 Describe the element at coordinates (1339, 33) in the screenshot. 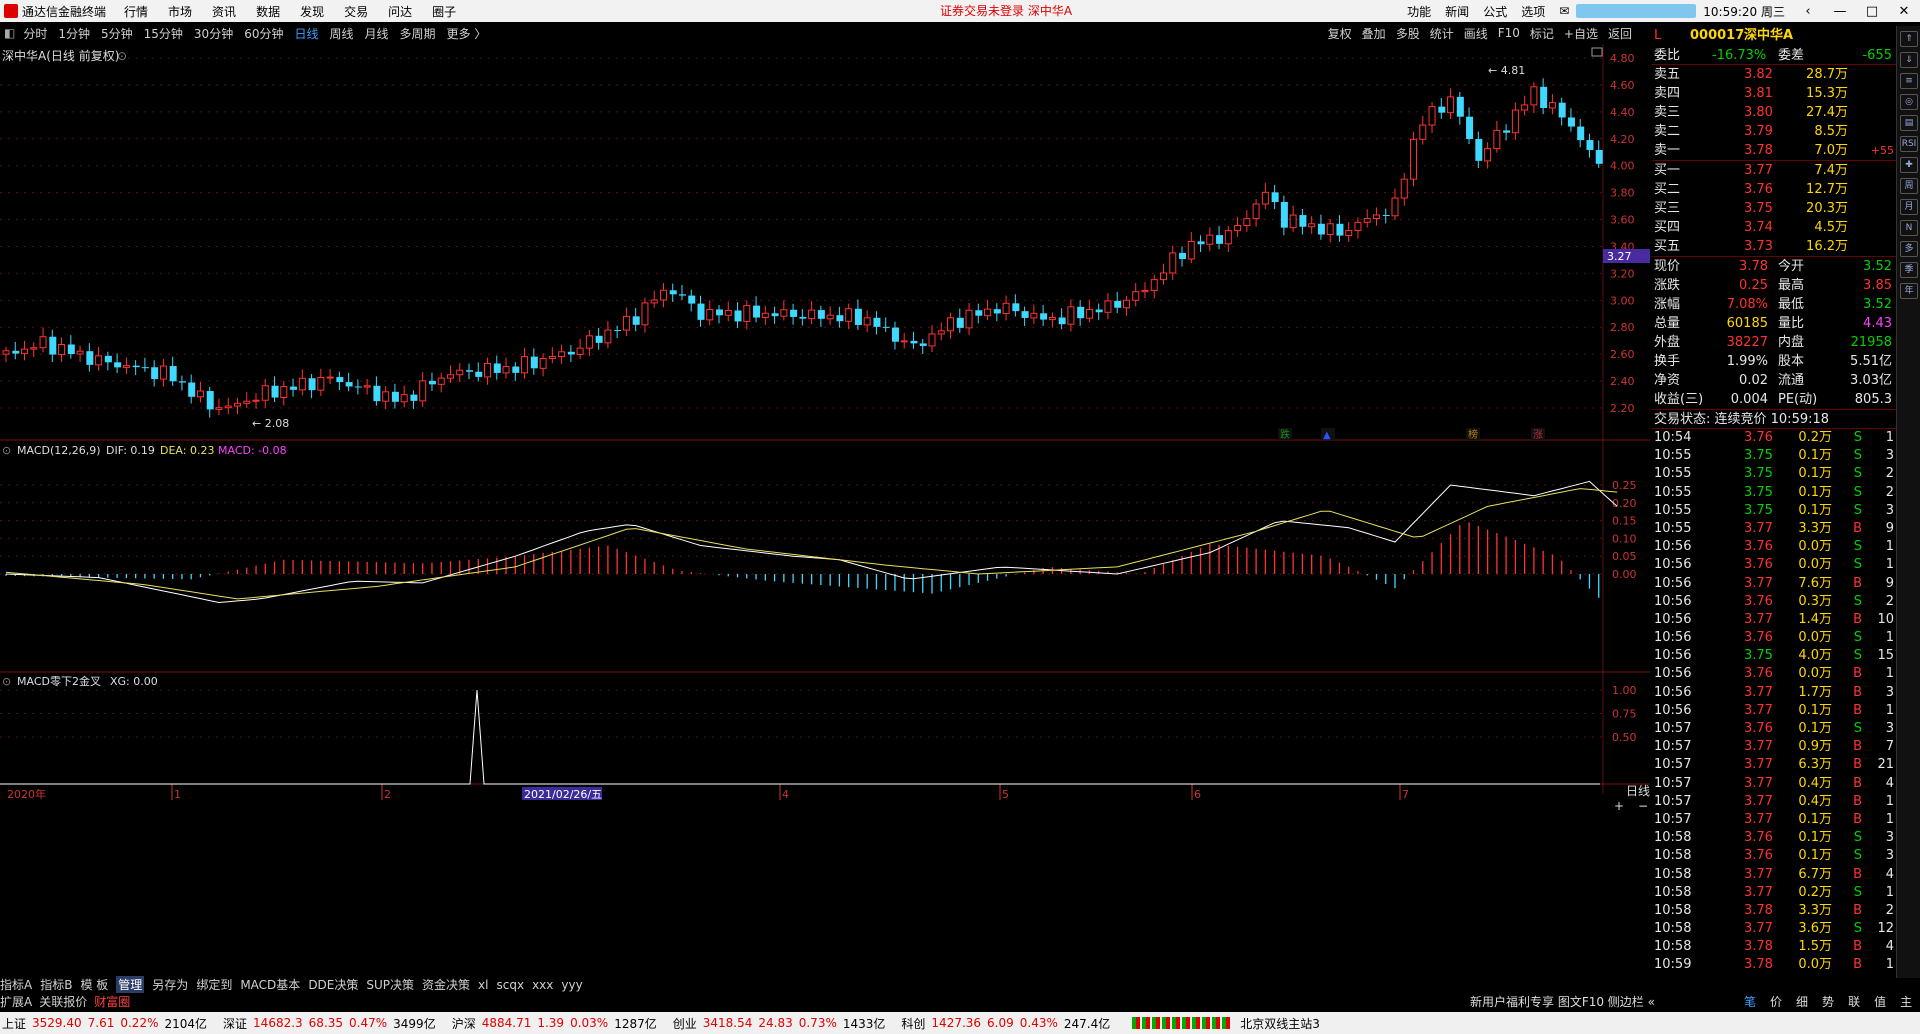

I see `tool-adjust: 复权` at that location.